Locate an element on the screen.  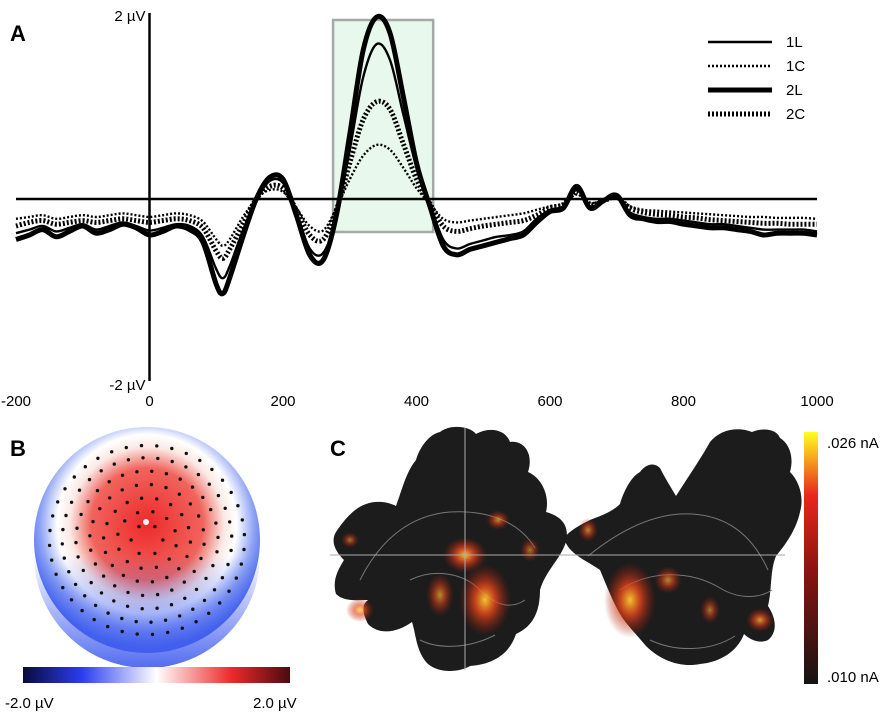
y-axis-bottom-label: -2 µV is located at coordinates (127, 385).